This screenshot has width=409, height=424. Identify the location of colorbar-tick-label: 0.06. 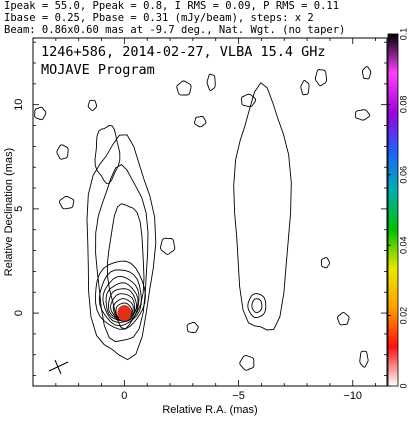
(403, 175).